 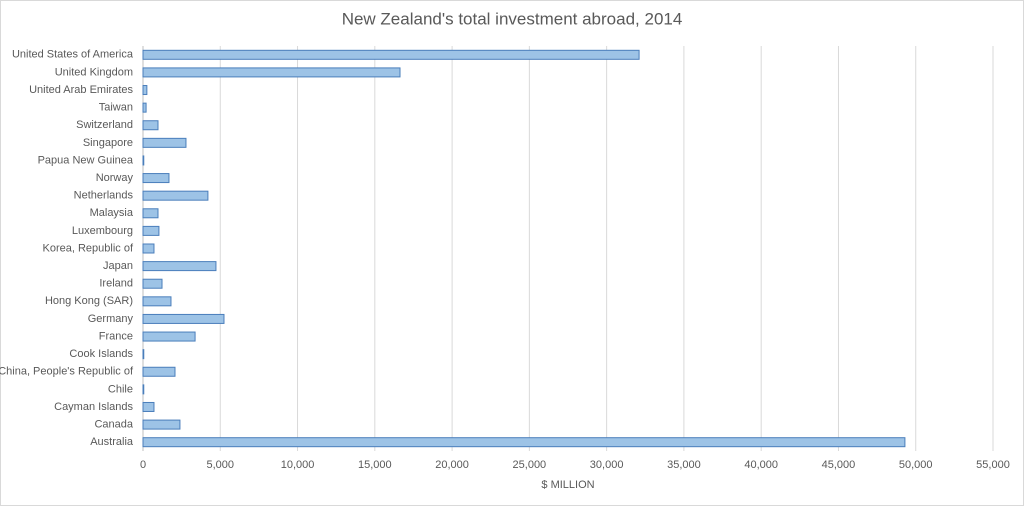 What do you see at coordinates (116, 108) in the screenshot?
I see `y-tick-label: Taiwan` at bounding box center [116, 108].